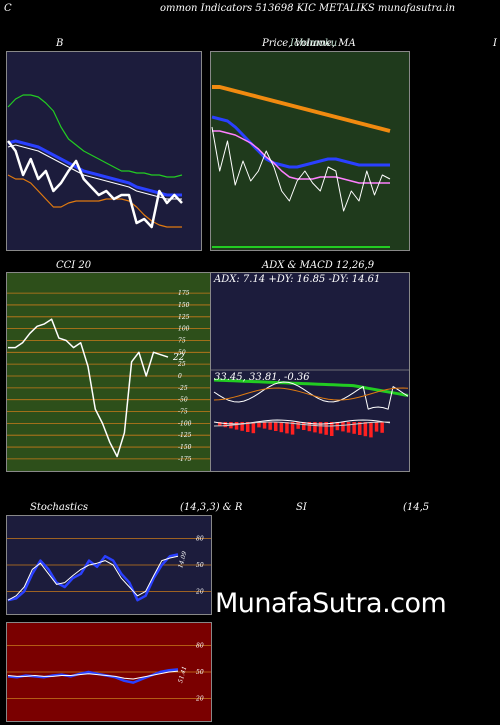  I want to click on rsi-d-line, so click(93, 675).